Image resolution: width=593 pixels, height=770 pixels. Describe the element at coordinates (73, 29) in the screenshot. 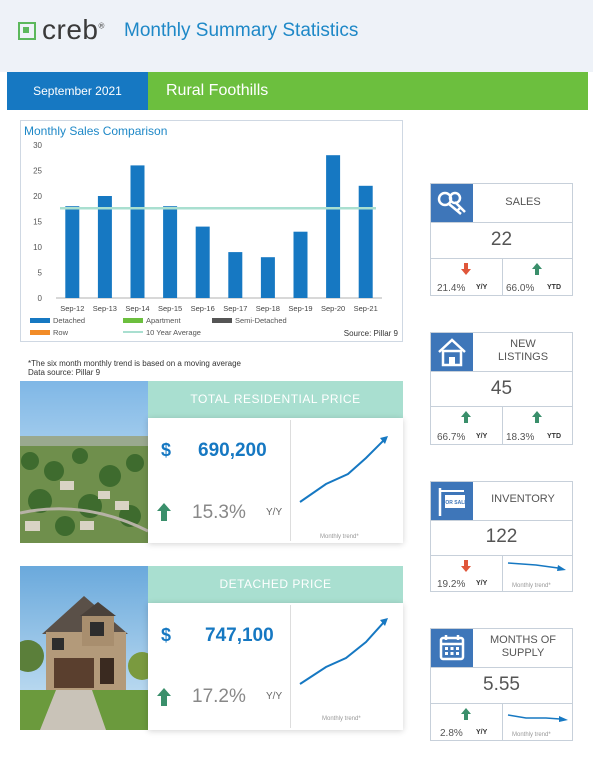

I see `creb-logo: creb®` at that location.